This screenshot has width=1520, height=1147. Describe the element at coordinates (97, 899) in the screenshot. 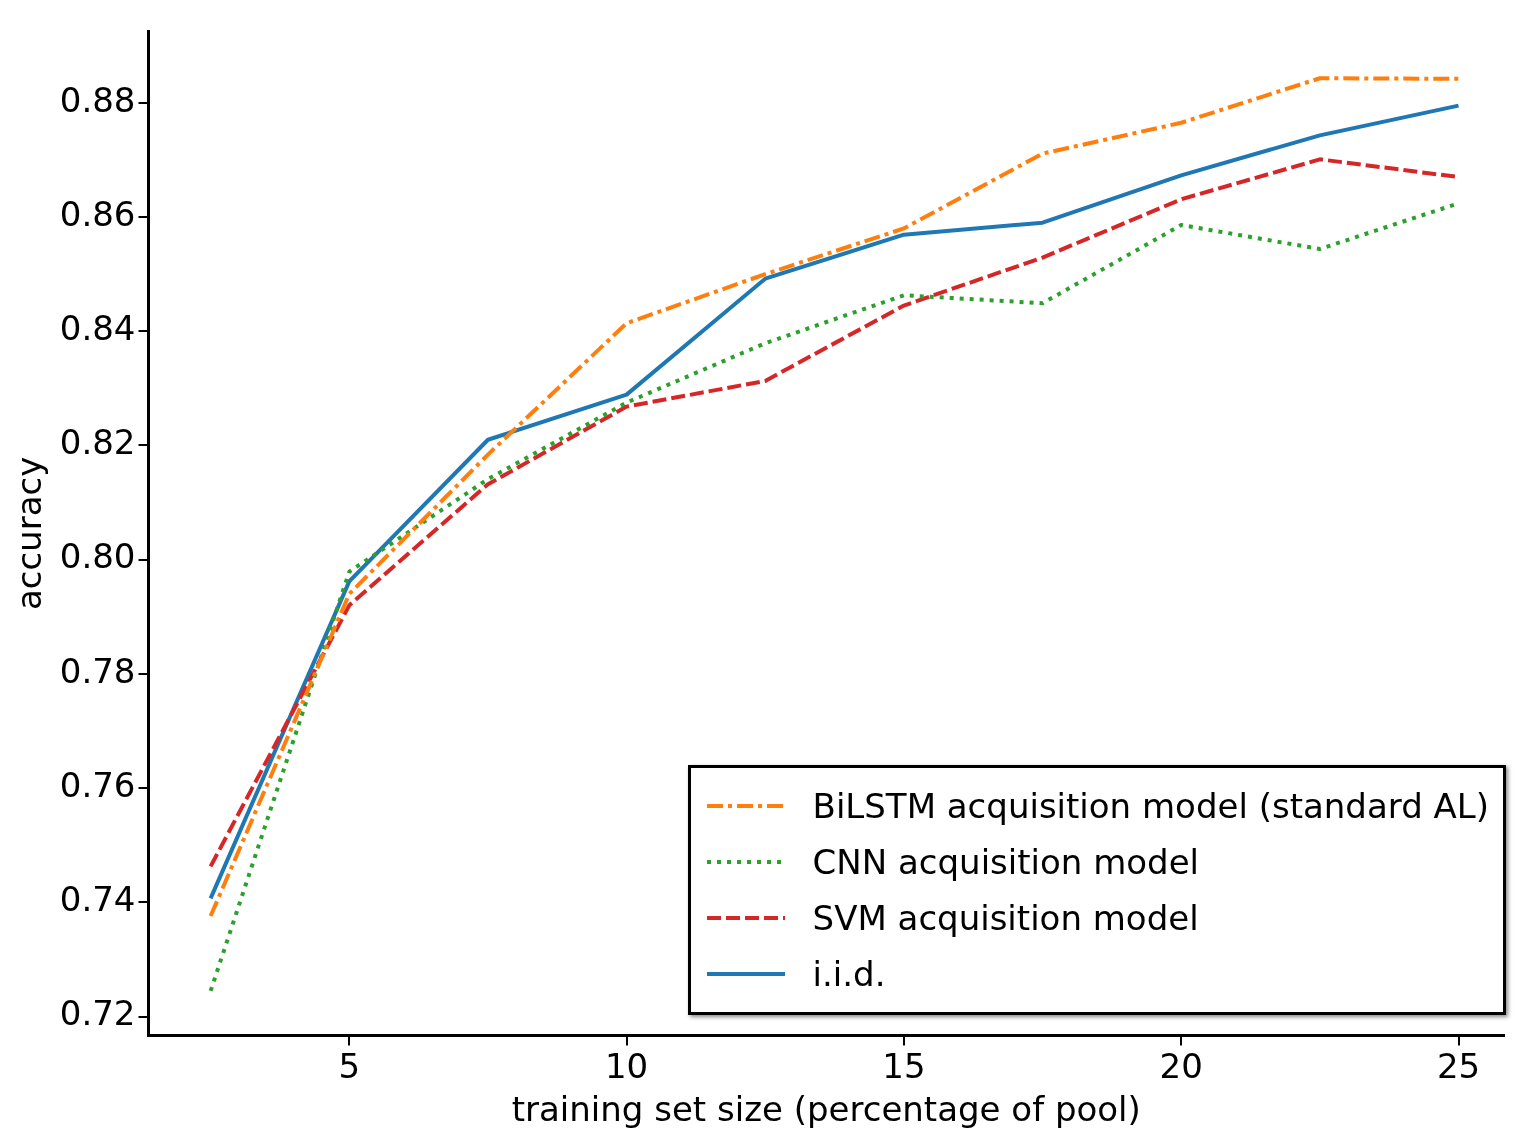

I see `y-tick-label: 0.74` at that location.